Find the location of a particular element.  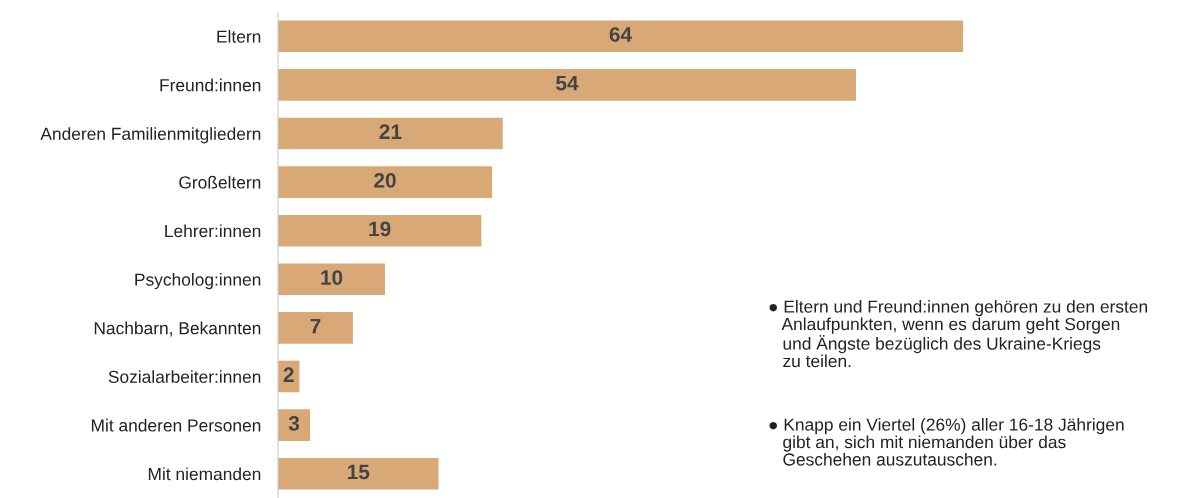

data-label: 64 is located at coordinates (620, 34).